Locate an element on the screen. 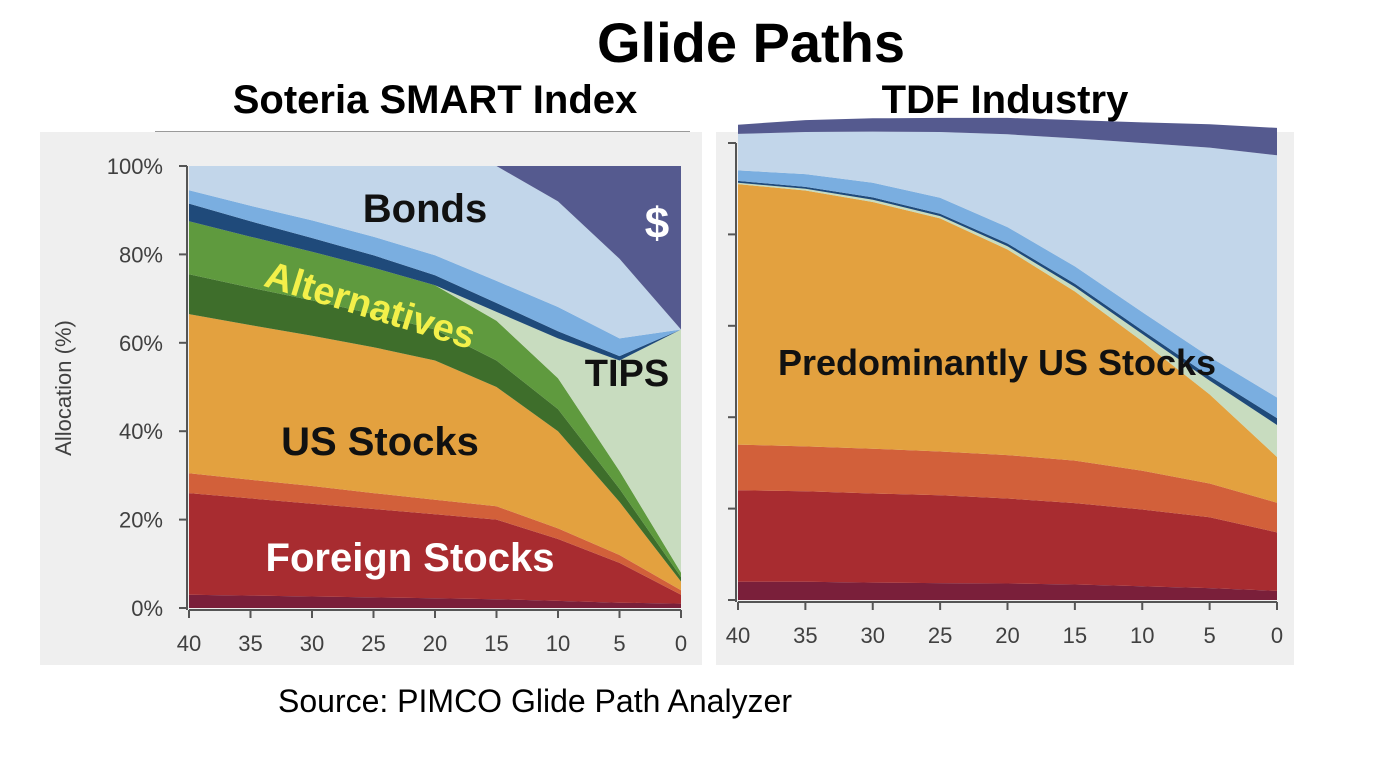 This screenshot has height=764, width=1382. left-area-cash is located at coordinates (435, 248).